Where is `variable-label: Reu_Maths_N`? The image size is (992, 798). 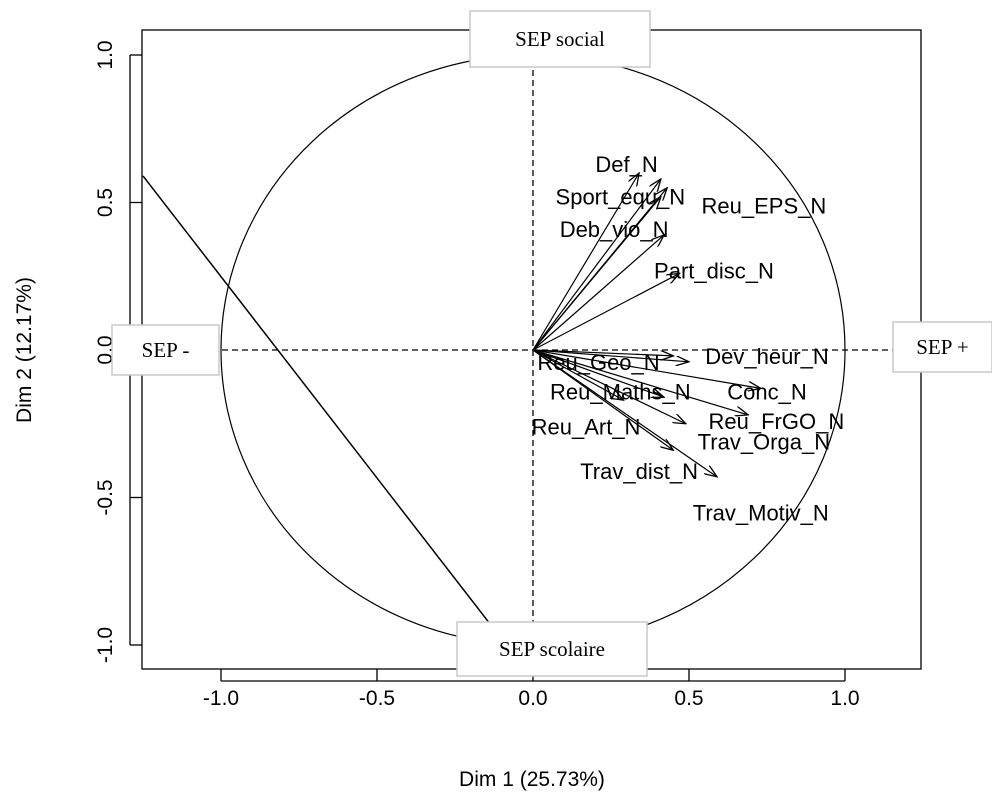
variable-label: Reu_Maths_N is located at coordinates (620, 391).